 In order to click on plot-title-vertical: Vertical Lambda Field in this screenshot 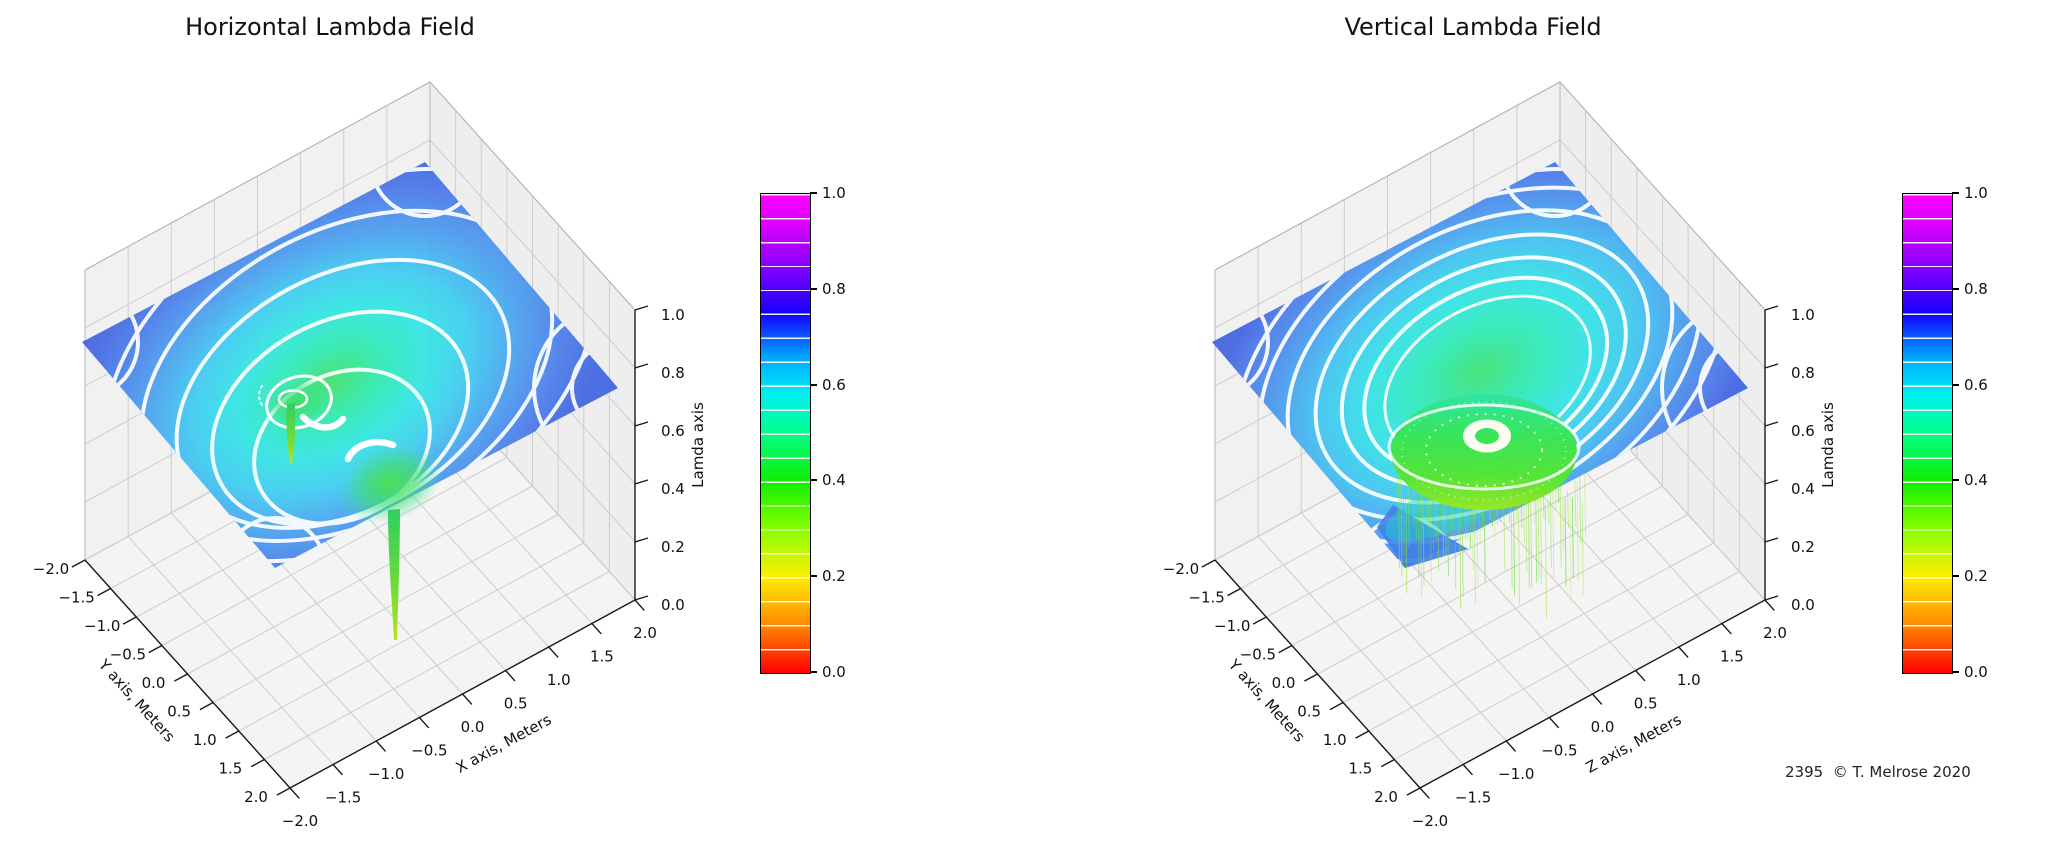, I will do `click(1473, 27)`.